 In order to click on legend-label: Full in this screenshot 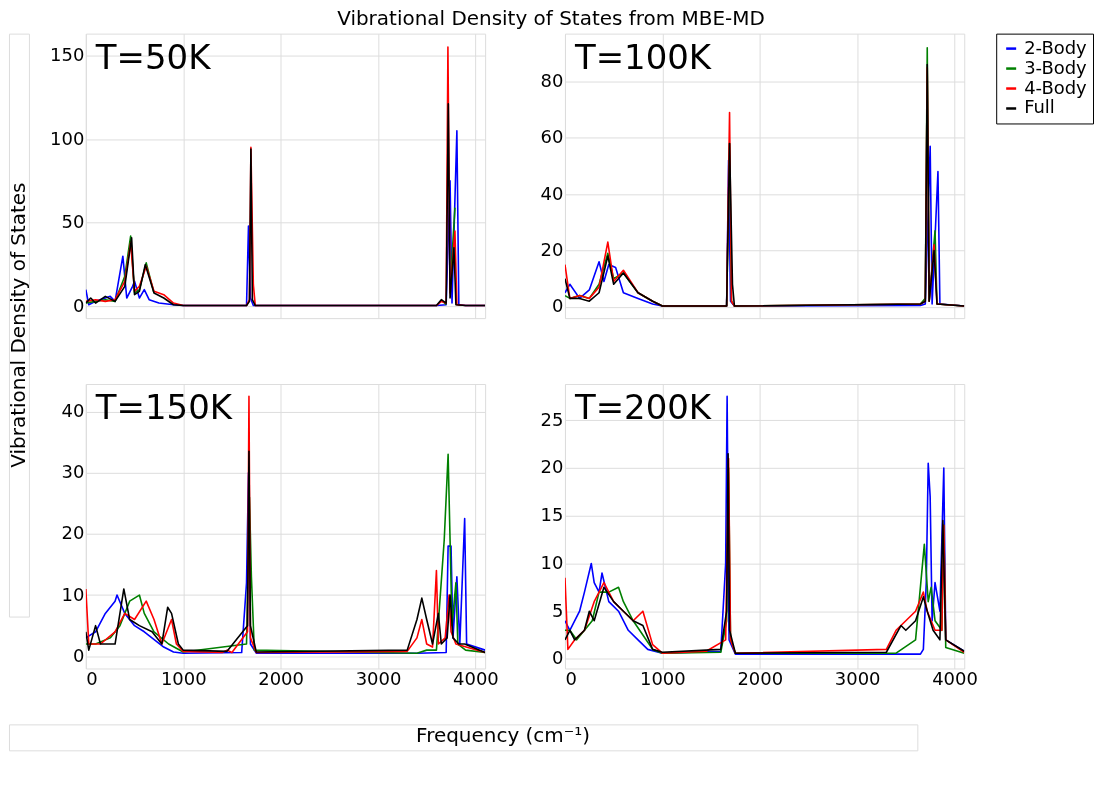, I will do `click(1039, 107)`.